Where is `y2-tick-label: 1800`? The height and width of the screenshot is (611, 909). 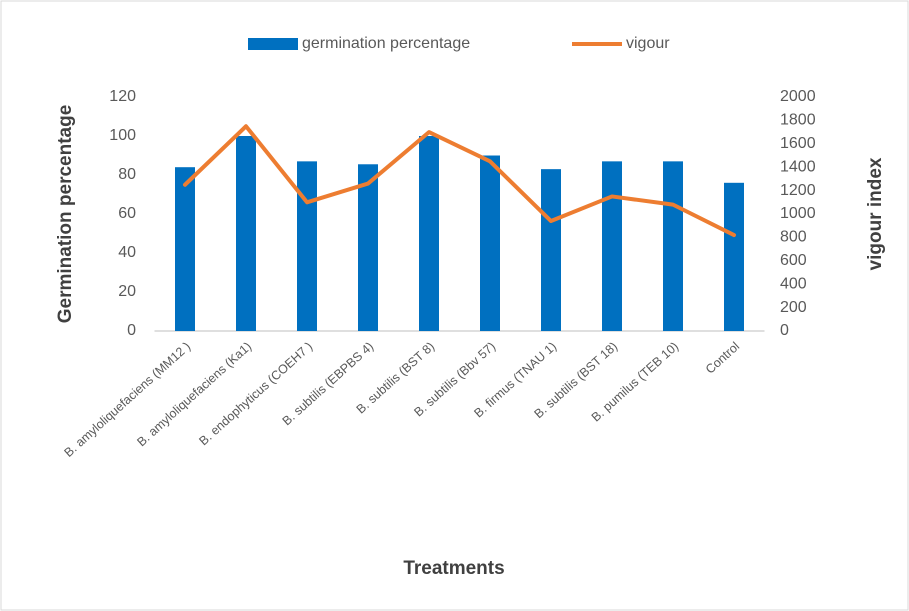
y2-tick-label: 1800 is located at coordinates (798, 120).